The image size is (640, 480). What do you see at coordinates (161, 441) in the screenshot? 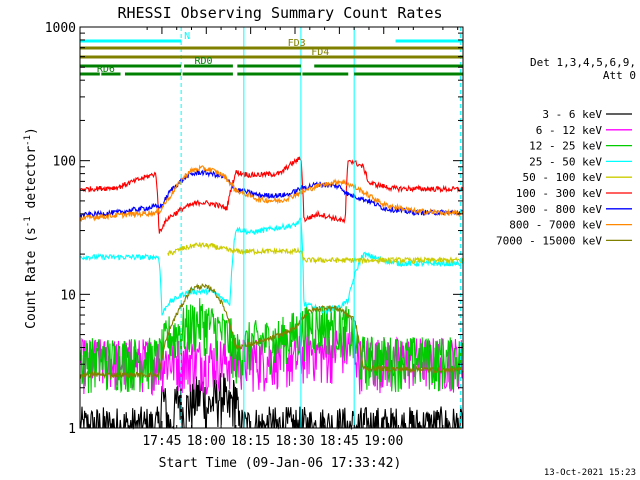
I see `x-tick-label: 17:45` at bounding box center [161, 441].